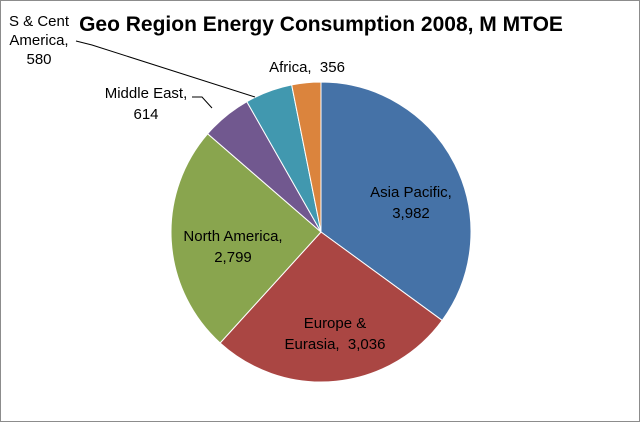 The width and height of the screenshot is (640, 423). What do you see at coordinates (233, 257) in the screenshot?
I see `data-label-line: 2,799` at bounding box center [233, 257].